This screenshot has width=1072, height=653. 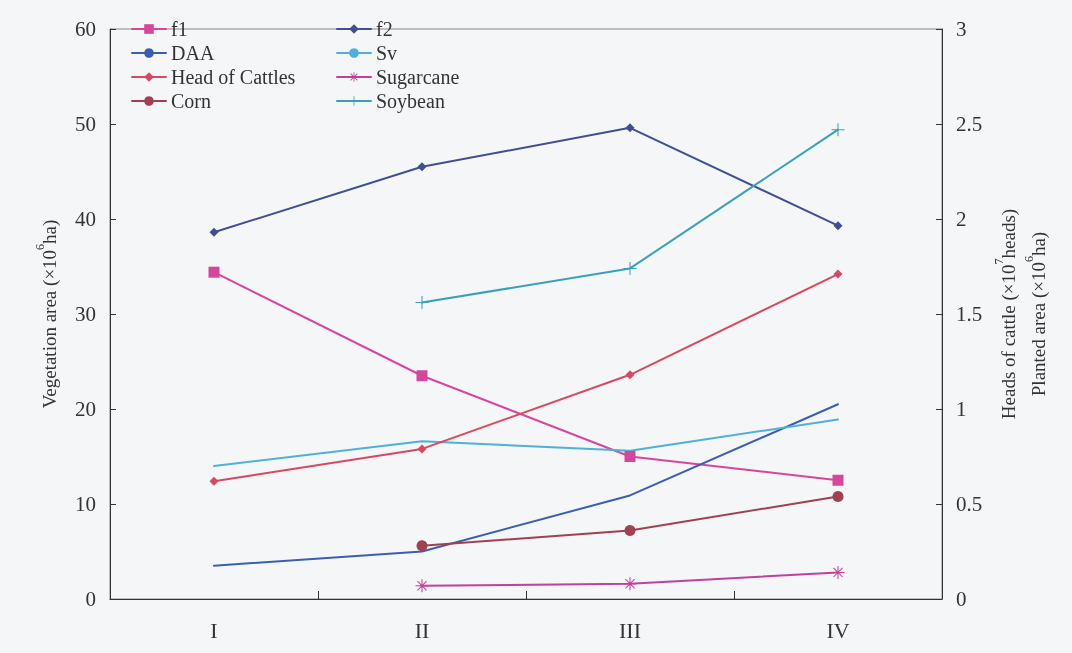 I want to click on legend-label: Corn, so click(x=191, y=101).